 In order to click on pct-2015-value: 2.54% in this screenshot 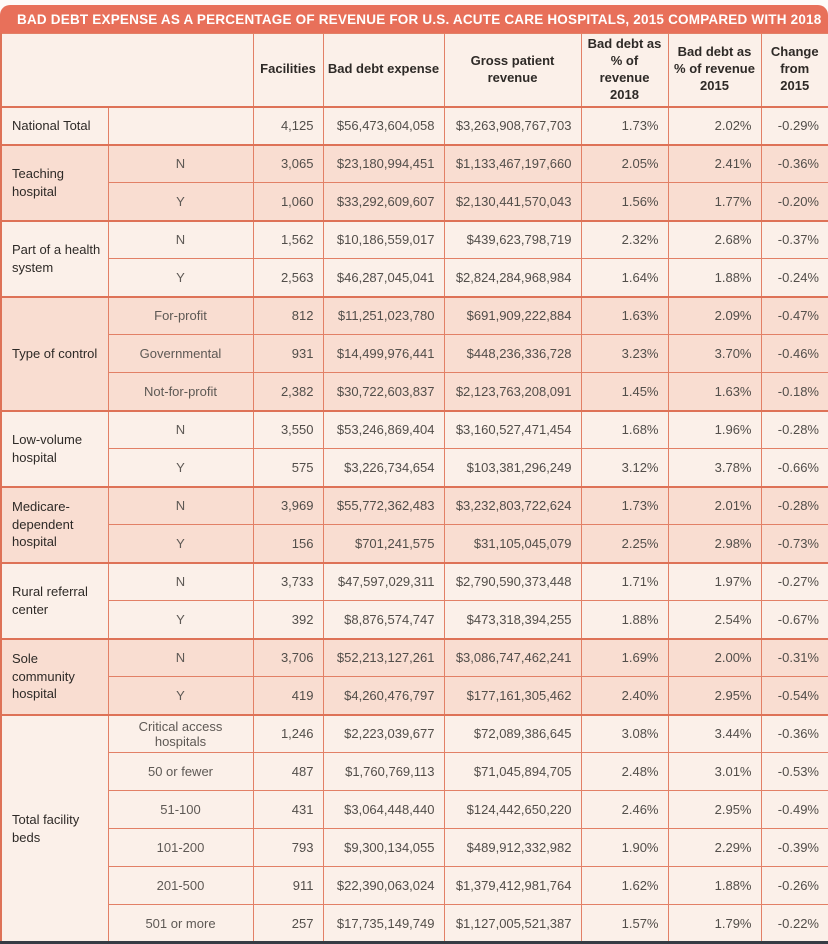, I will do `click(714, 620)`.